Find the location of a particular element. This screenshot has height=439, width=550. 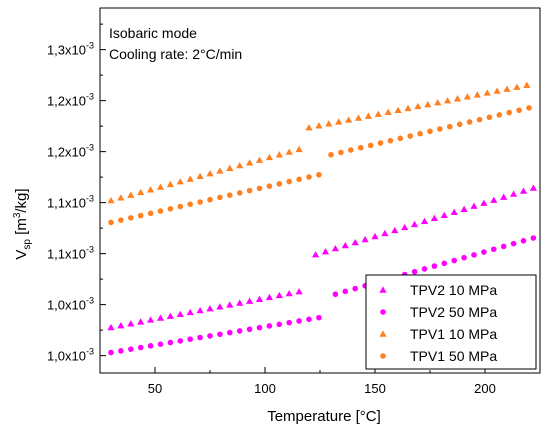

legend-item: TPV1 50 MPa is located at coordinates (438, 356).